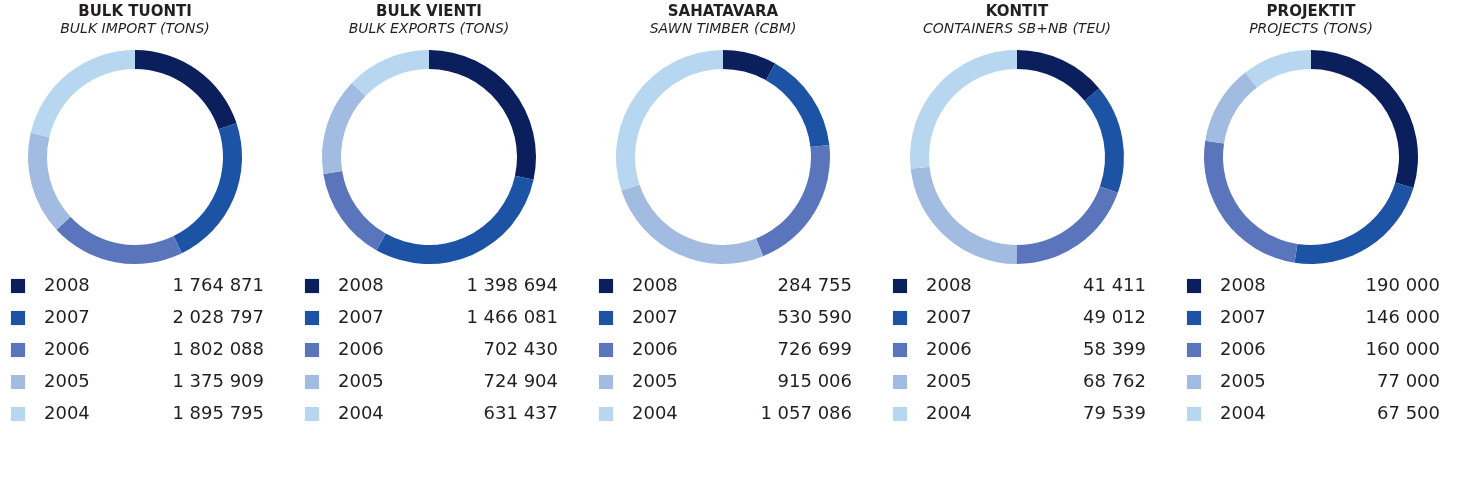  What do you see at coordinates (814, 380) in the screenshot?
I see `data-label: 915 006` at bounding box center [814, 380].